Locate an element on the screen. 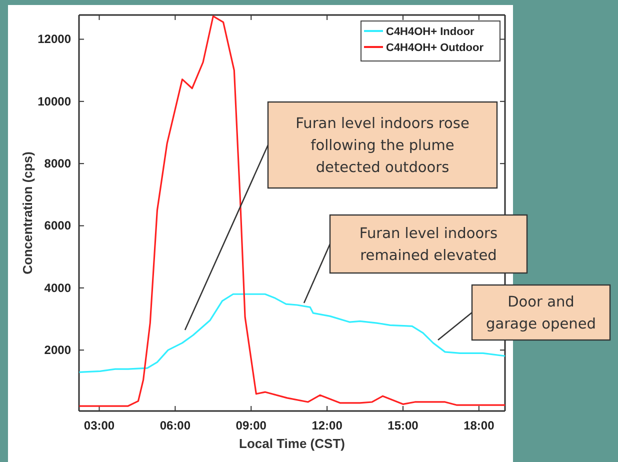 Image resolution: width=618 pixels, height=462 pixels. annotation: Door and garage opened is located at coordinates (541, 313).